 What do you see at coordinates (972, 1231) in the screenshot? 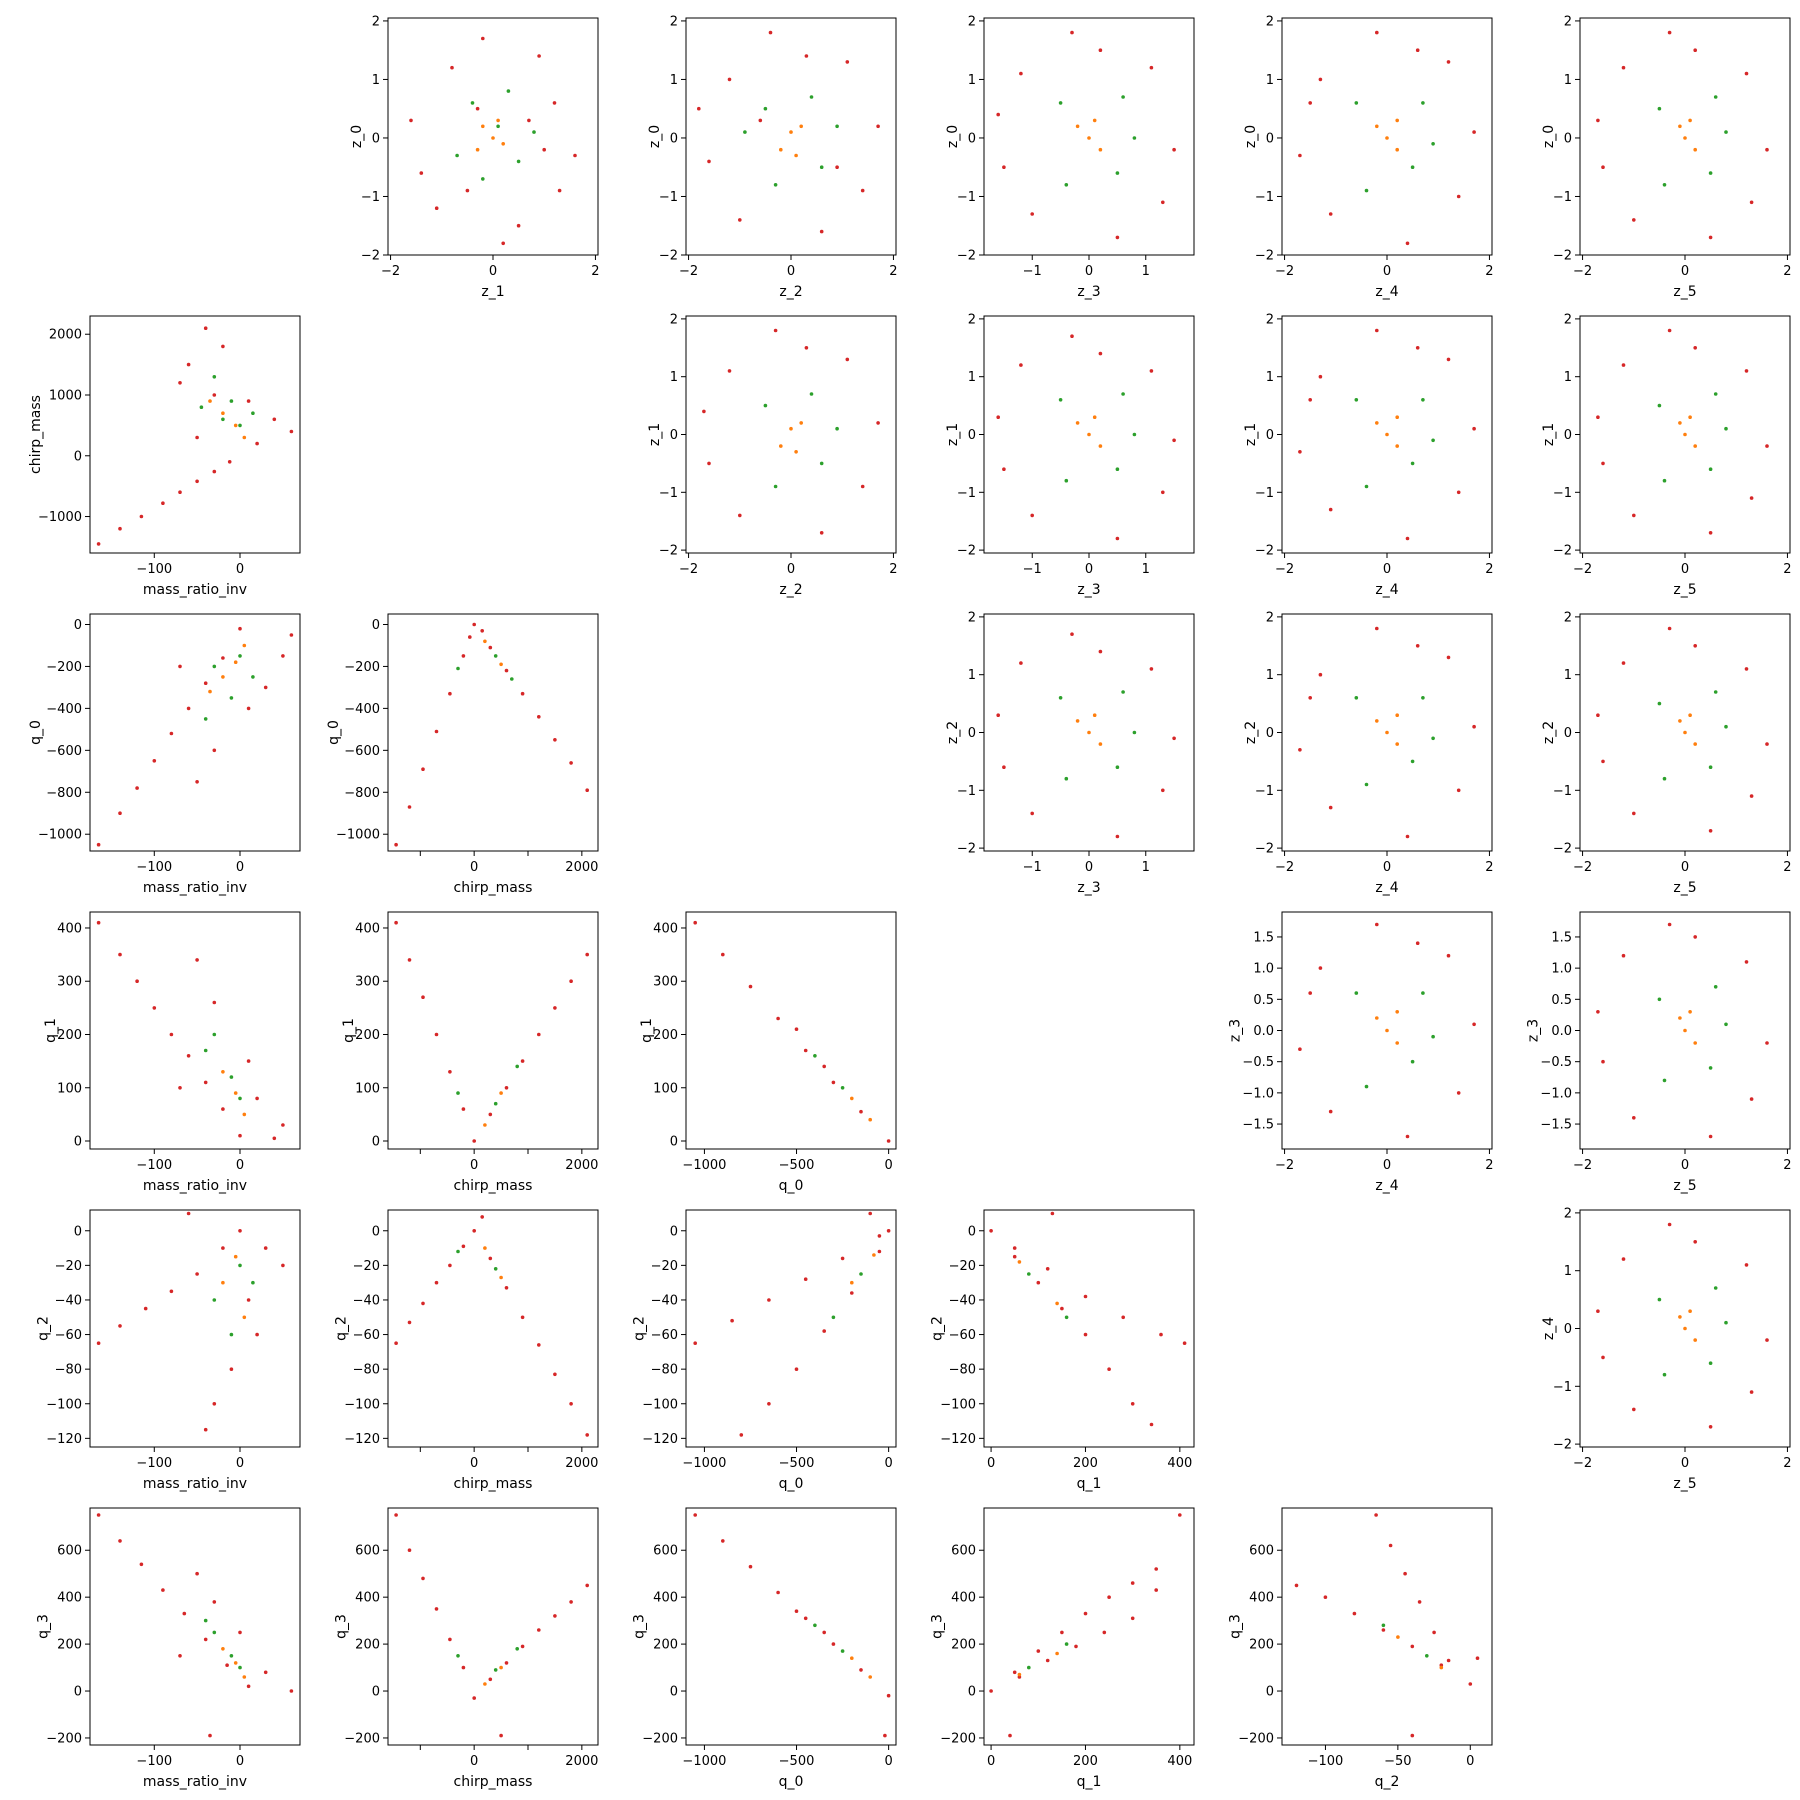
I see `y-tick-label: 0` at bounding box center [972, 1231].